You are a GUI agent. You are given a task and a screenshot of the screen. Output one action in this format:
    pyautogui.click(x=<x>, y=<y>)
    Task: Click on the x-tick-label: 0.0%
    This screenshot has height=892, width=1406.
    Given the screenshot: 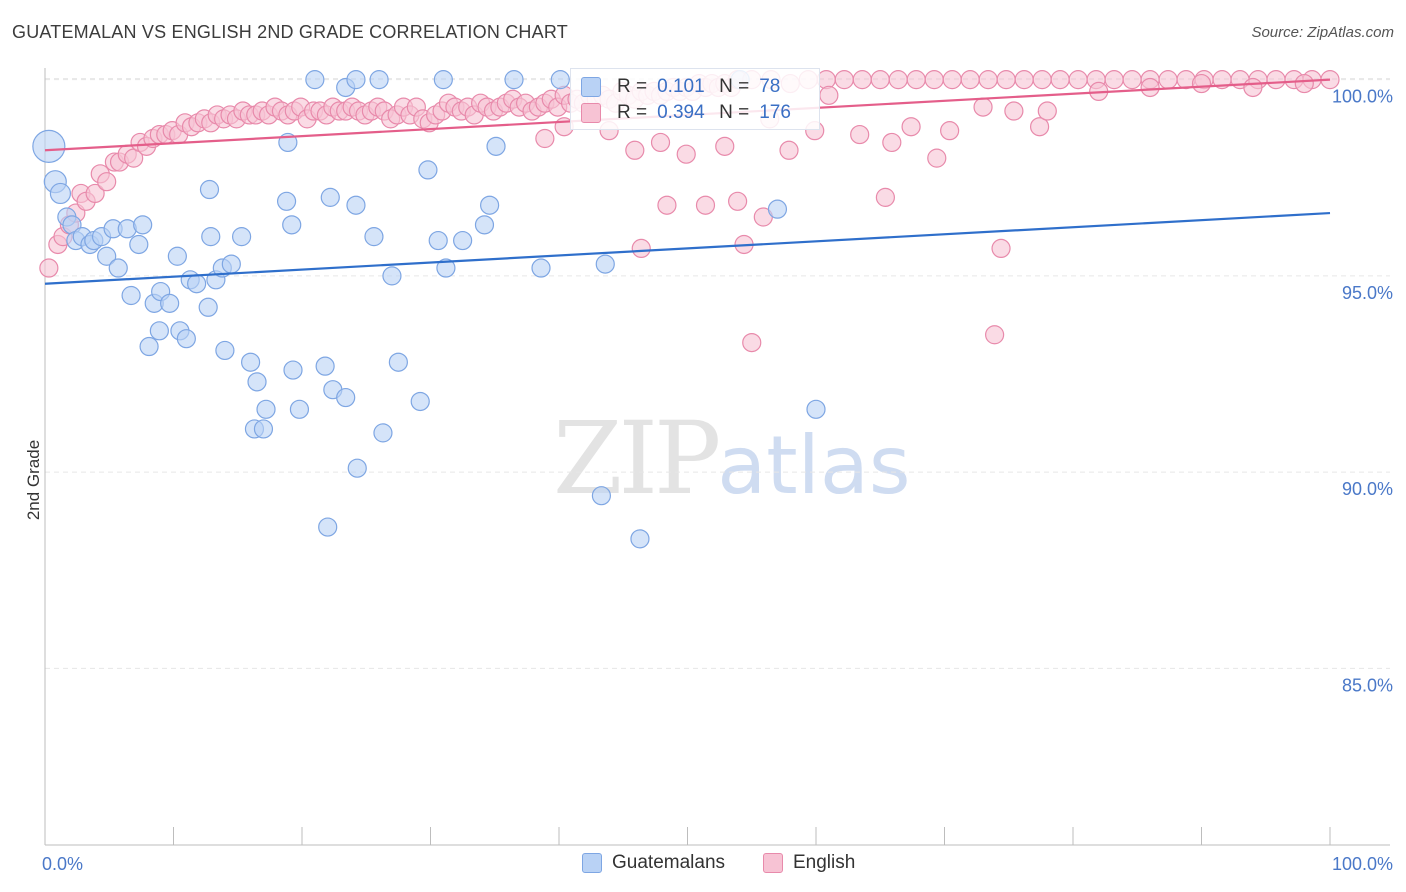 What is the action you would take?
    pyautogui.click(x=62, y=864)
    